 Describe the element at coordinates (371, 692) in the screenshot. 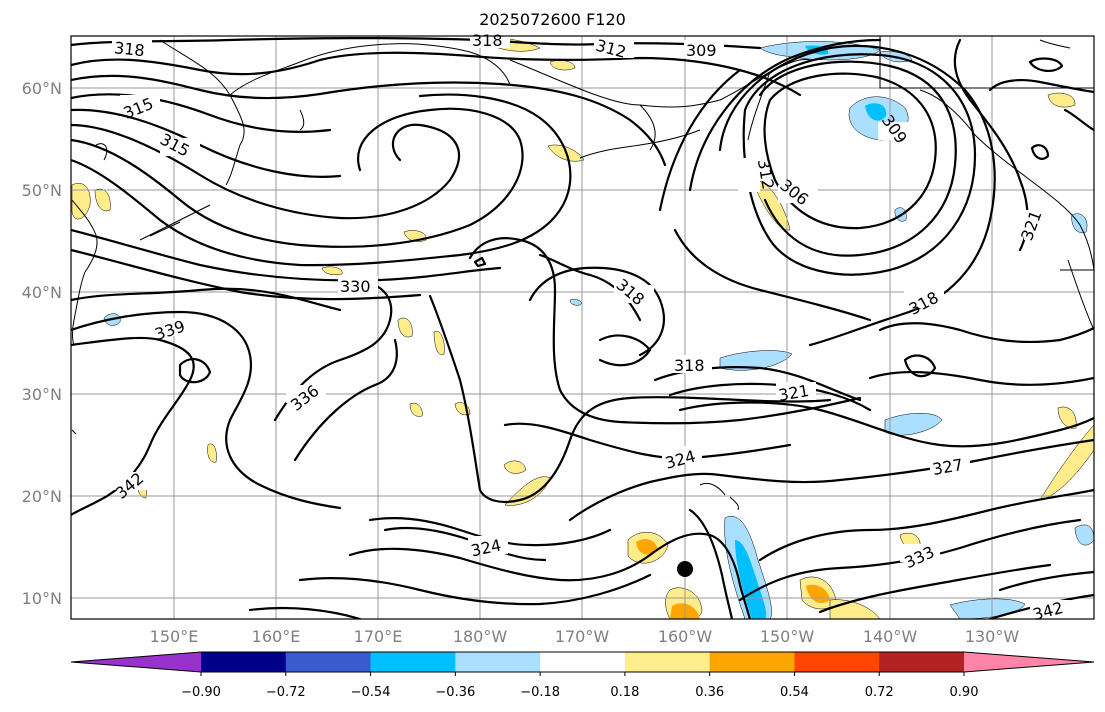

I see `colorbar-tick-label: −0.54` at that location.